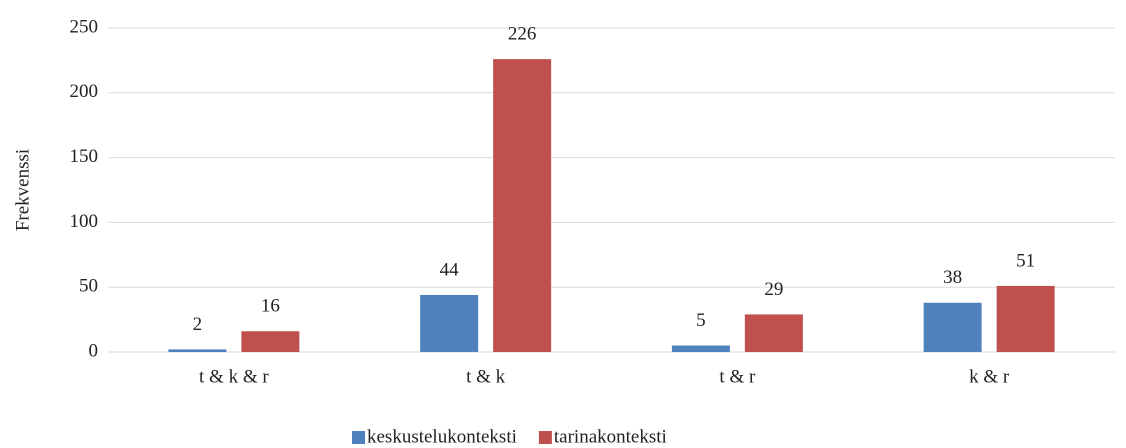 Image resolution: width=1126 pixels, height=448 pixels. I want to click on data-label: 29, so click(773, 289).